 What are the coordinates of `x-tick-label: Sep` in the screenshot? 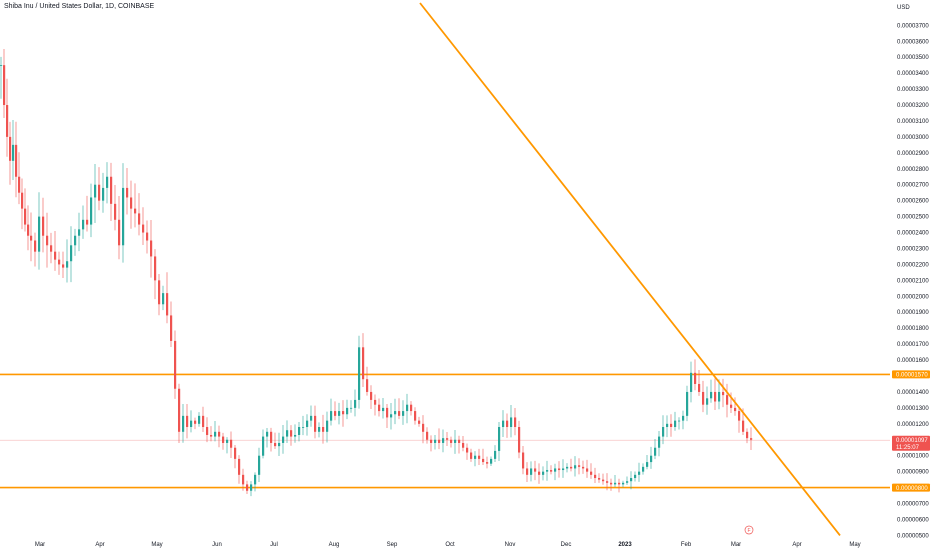 It's located at (392, 545).